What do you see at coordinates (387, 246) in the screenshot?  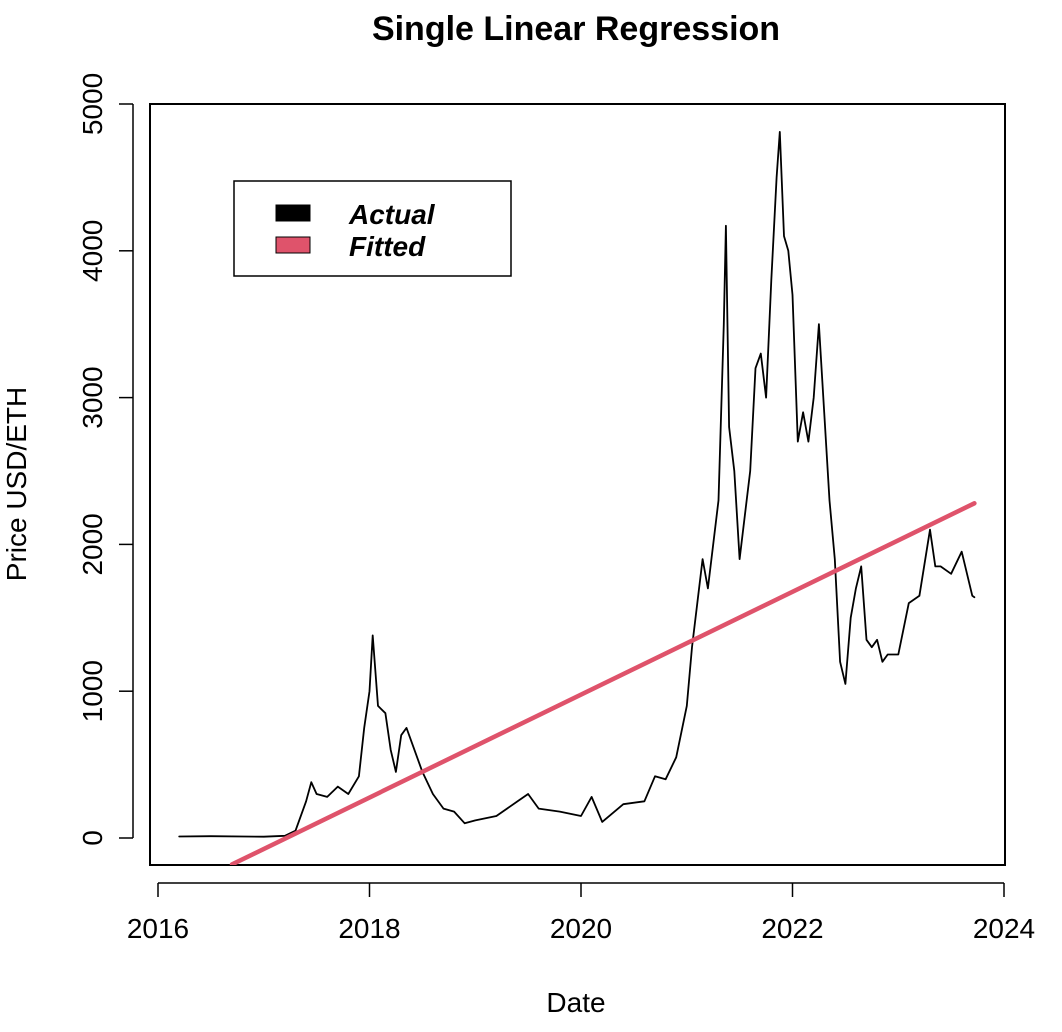 I see `legend-label-fitted: Fitted` at bounding box center [387, 246].